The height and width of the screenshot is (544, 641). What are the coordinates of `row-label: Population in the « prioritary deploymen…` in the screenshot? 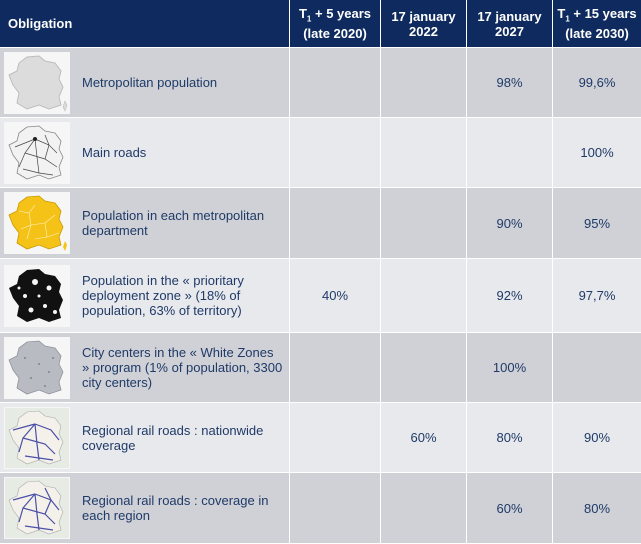 It's located at (163, 295).